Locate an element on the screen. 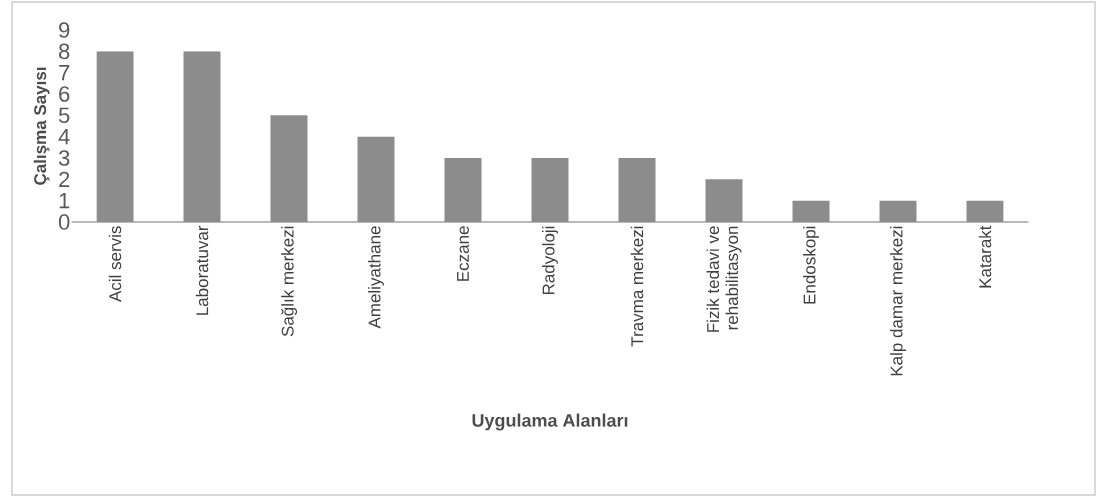 Image resolution: width=1101 pixels, height=499 pixels. x-tick-label: Travma merkezi is located at coordinates (637, 286).